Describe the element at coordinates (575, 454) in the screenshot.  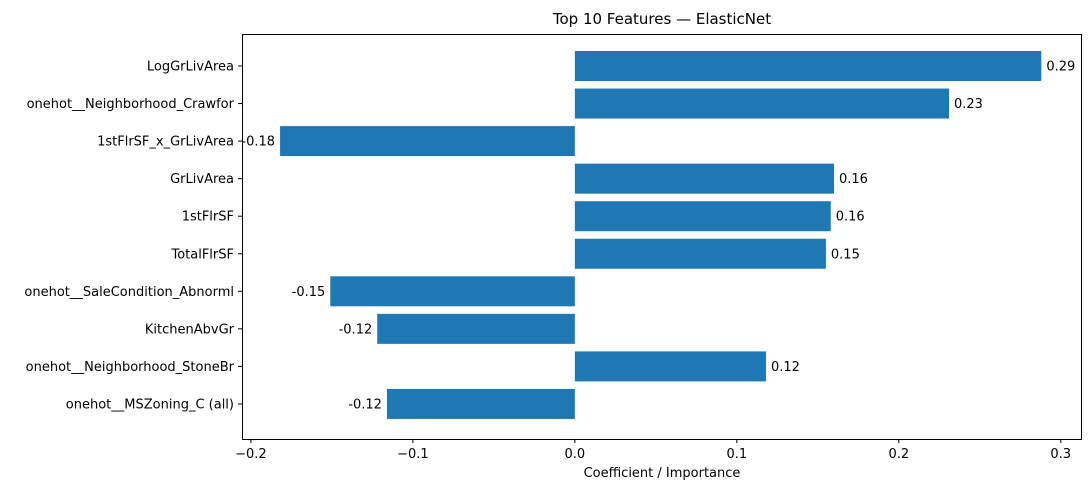
I see `x-tick-label: 0.0` at that location.